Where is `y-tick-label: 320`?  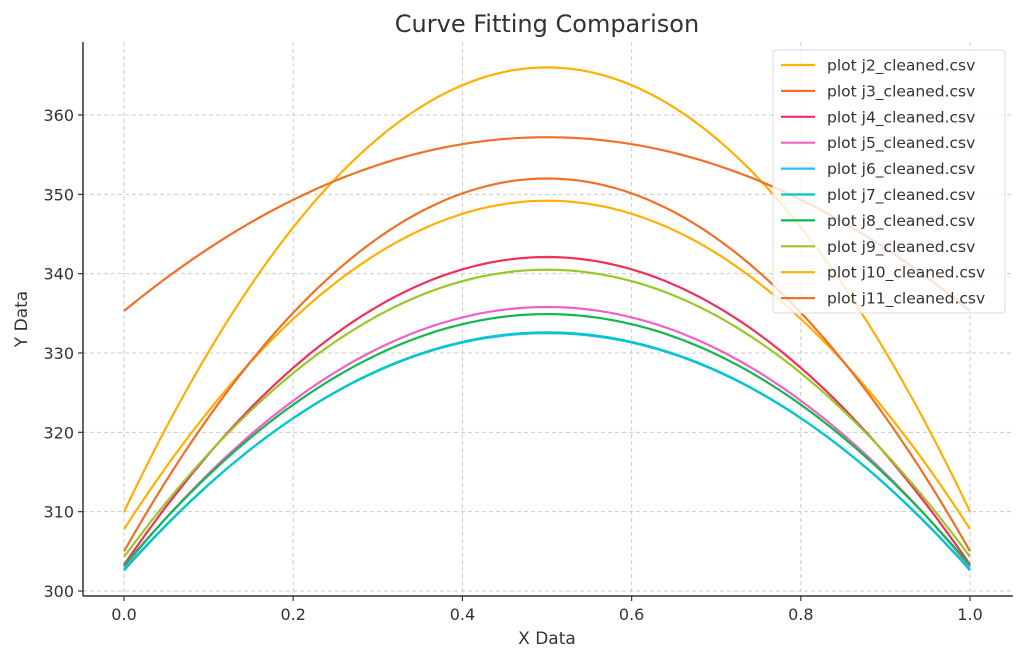
y-tick-label: 320 is located at coordinates (58, 432).